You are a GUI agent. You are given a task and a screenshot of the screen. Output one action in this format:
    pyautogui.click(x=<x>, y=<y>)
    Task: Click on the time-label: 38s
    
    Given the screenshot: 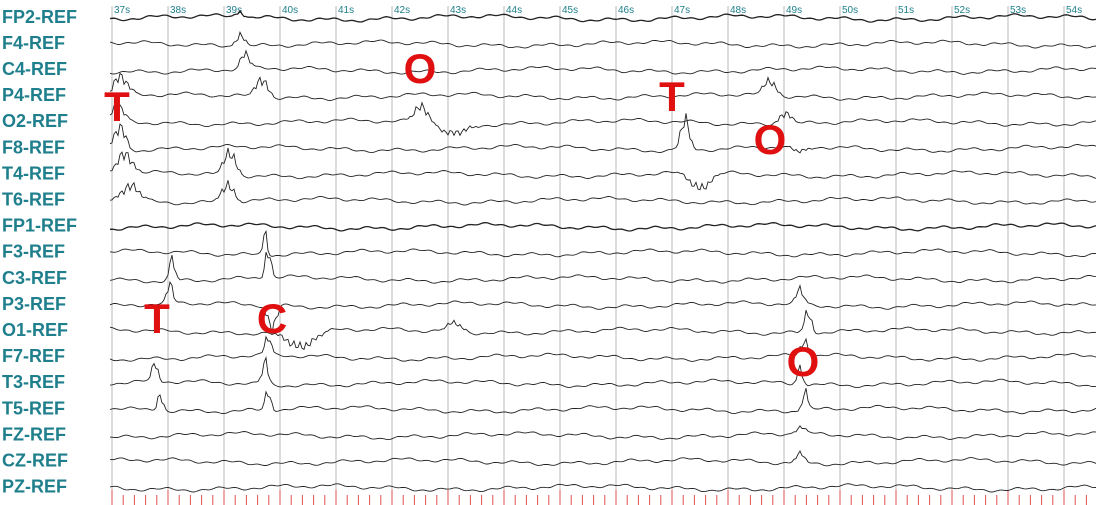 What is the action you would take?
    pyautogui.click(x=178, y=10)
    